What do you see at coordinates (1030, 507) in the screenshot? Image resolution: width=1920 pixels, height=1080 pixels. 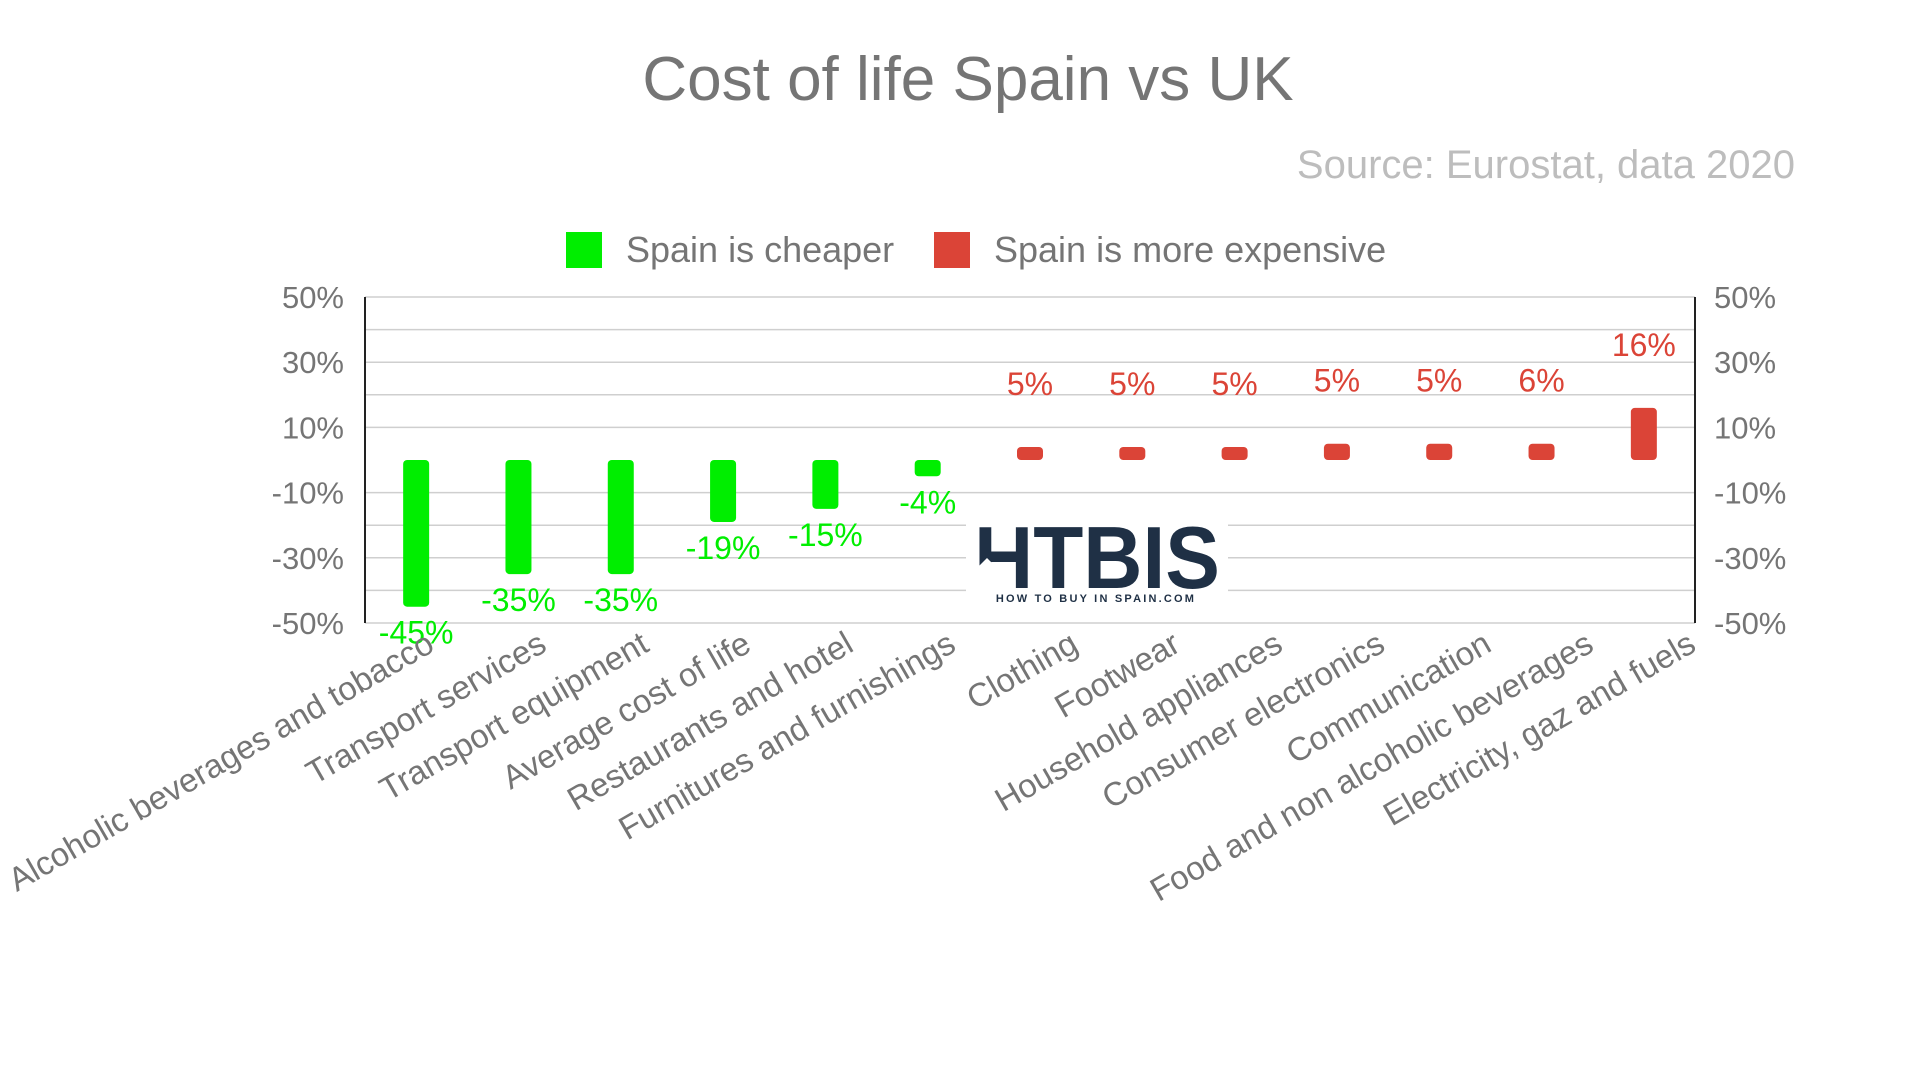 I see `bars` at bounding box center [1030, 507].